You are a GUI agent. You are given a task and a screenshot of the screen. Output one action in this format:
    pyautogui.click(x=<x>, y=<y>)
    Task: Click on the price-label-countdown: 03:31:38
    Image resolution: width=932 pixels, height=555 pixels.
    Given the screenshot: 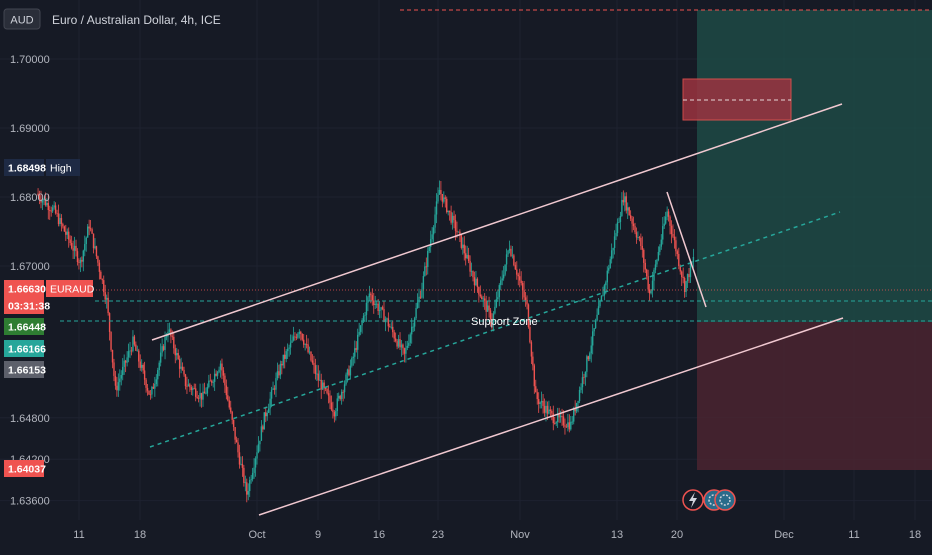 What is the action you would take?
    pyautogui.click(x=27, y=305)
    